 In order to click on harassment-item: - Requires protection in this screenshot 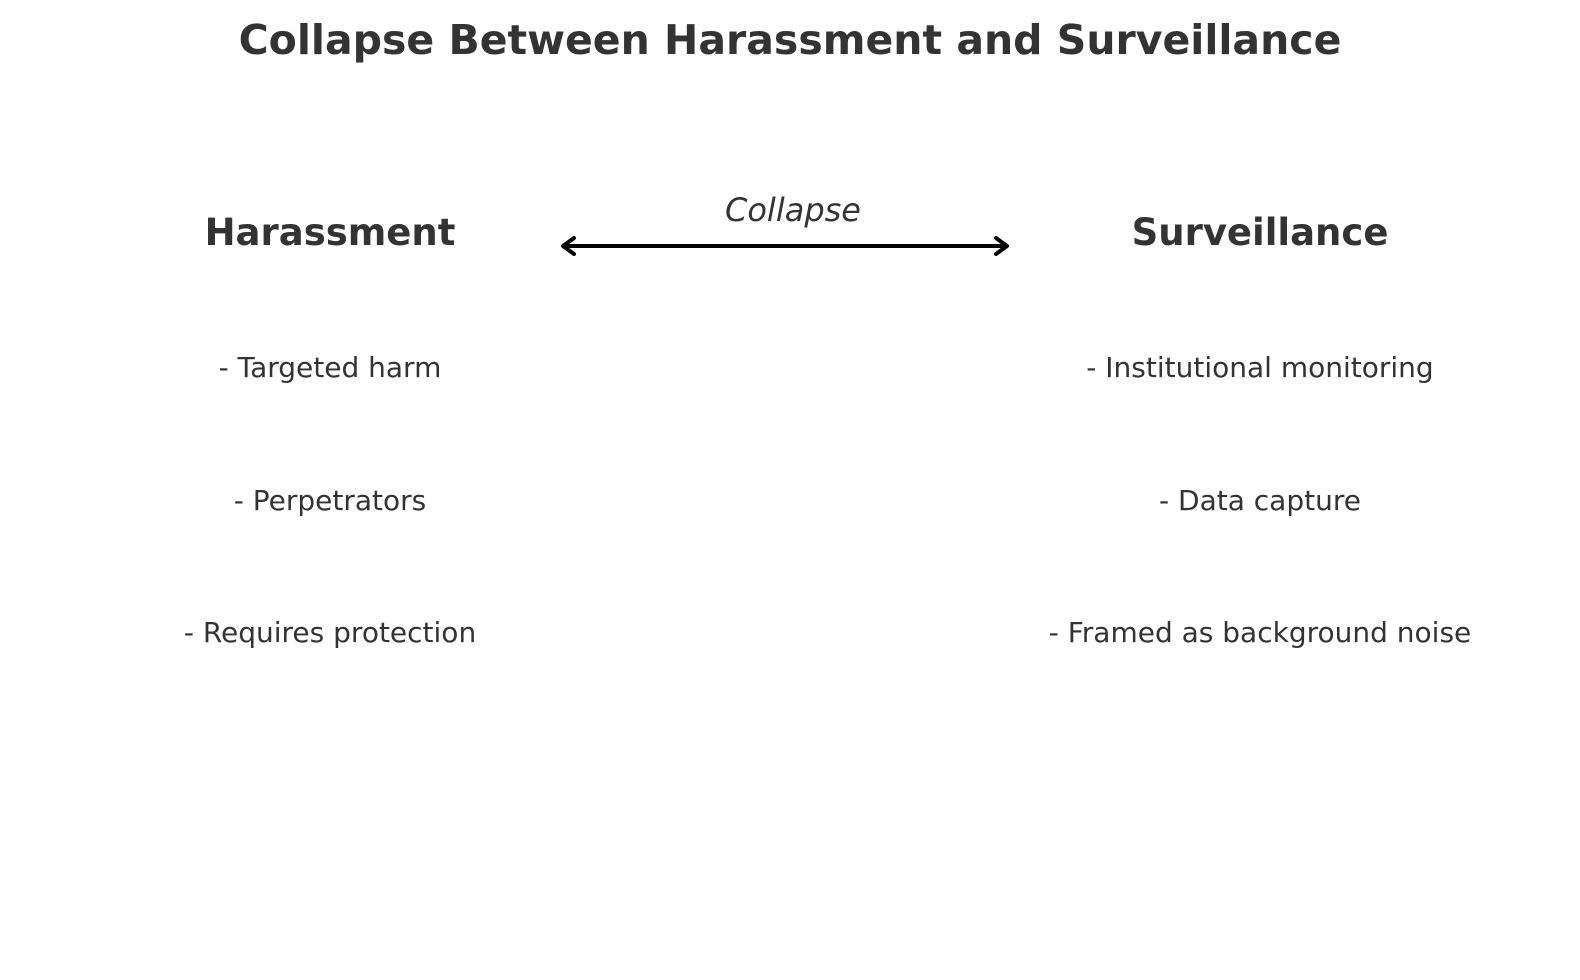, I will do `click(330, 632)`.